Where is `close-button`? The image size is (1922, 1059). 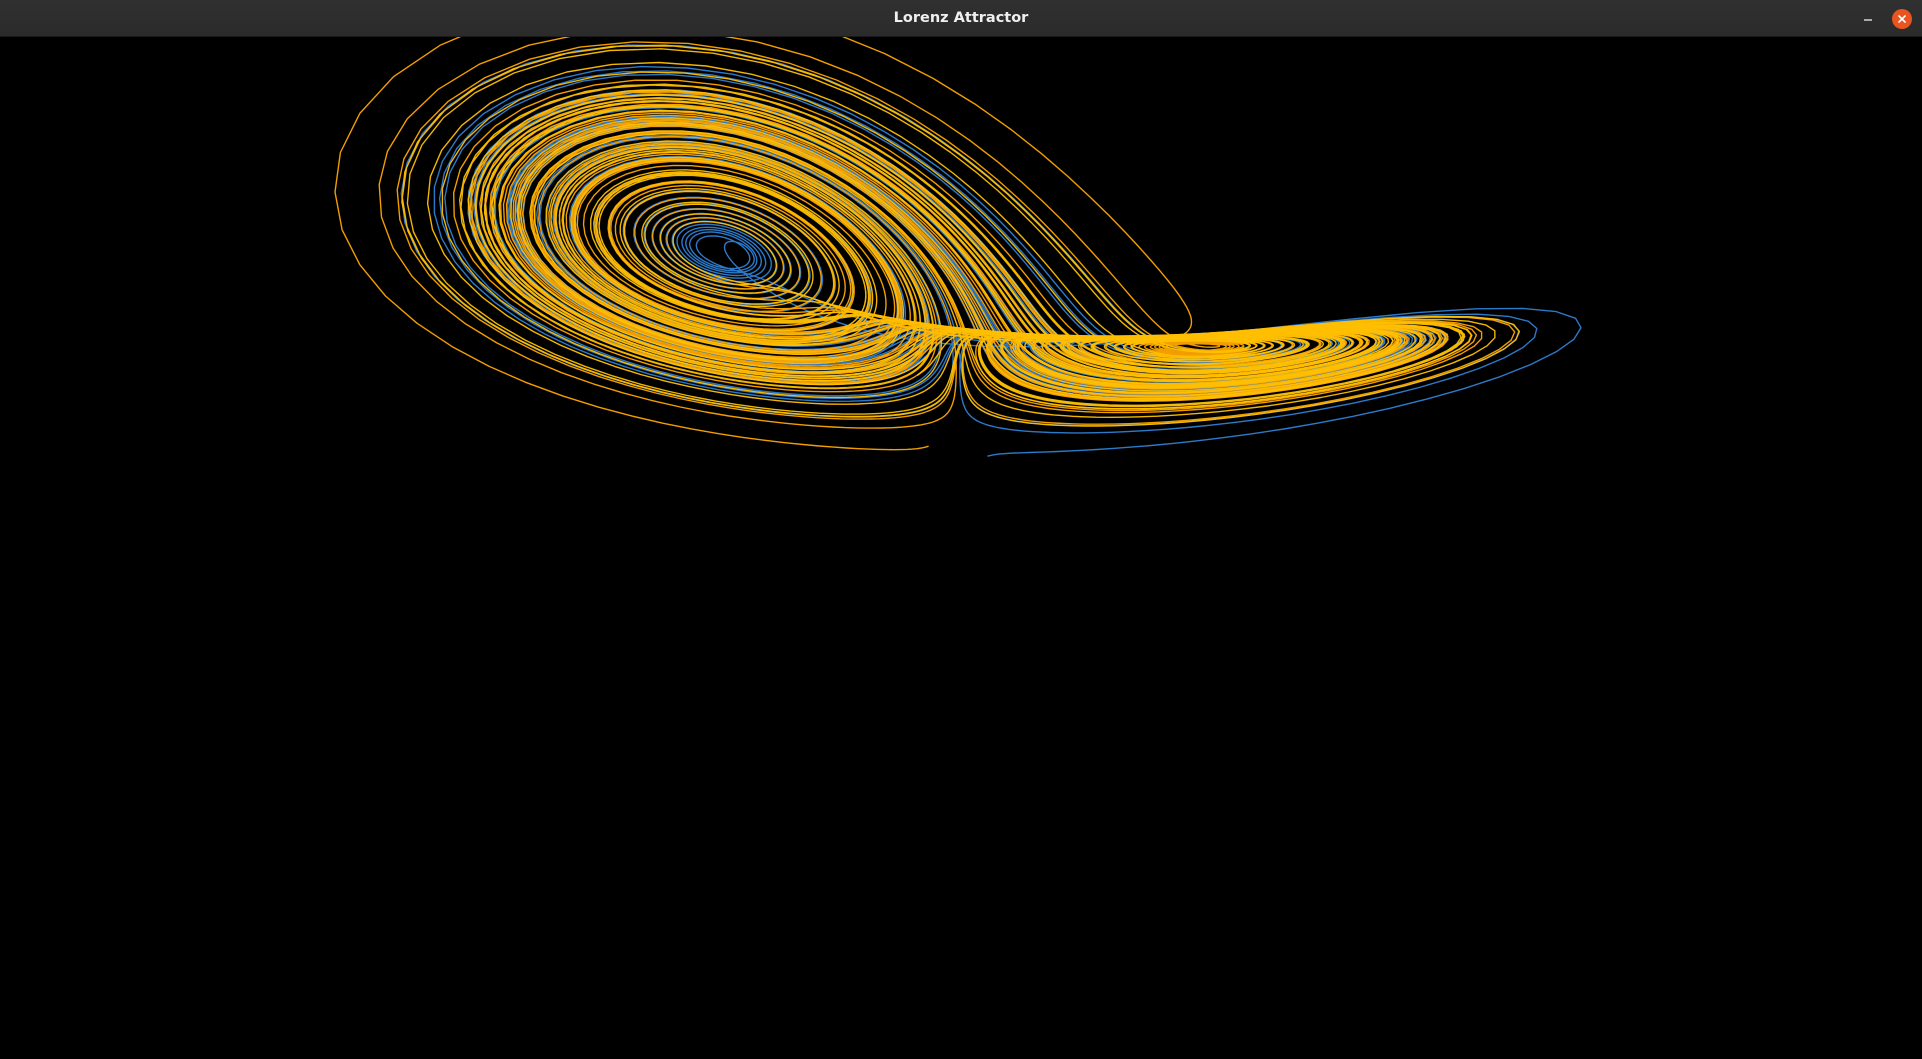 close-button is located at coordinates (1902, 19).